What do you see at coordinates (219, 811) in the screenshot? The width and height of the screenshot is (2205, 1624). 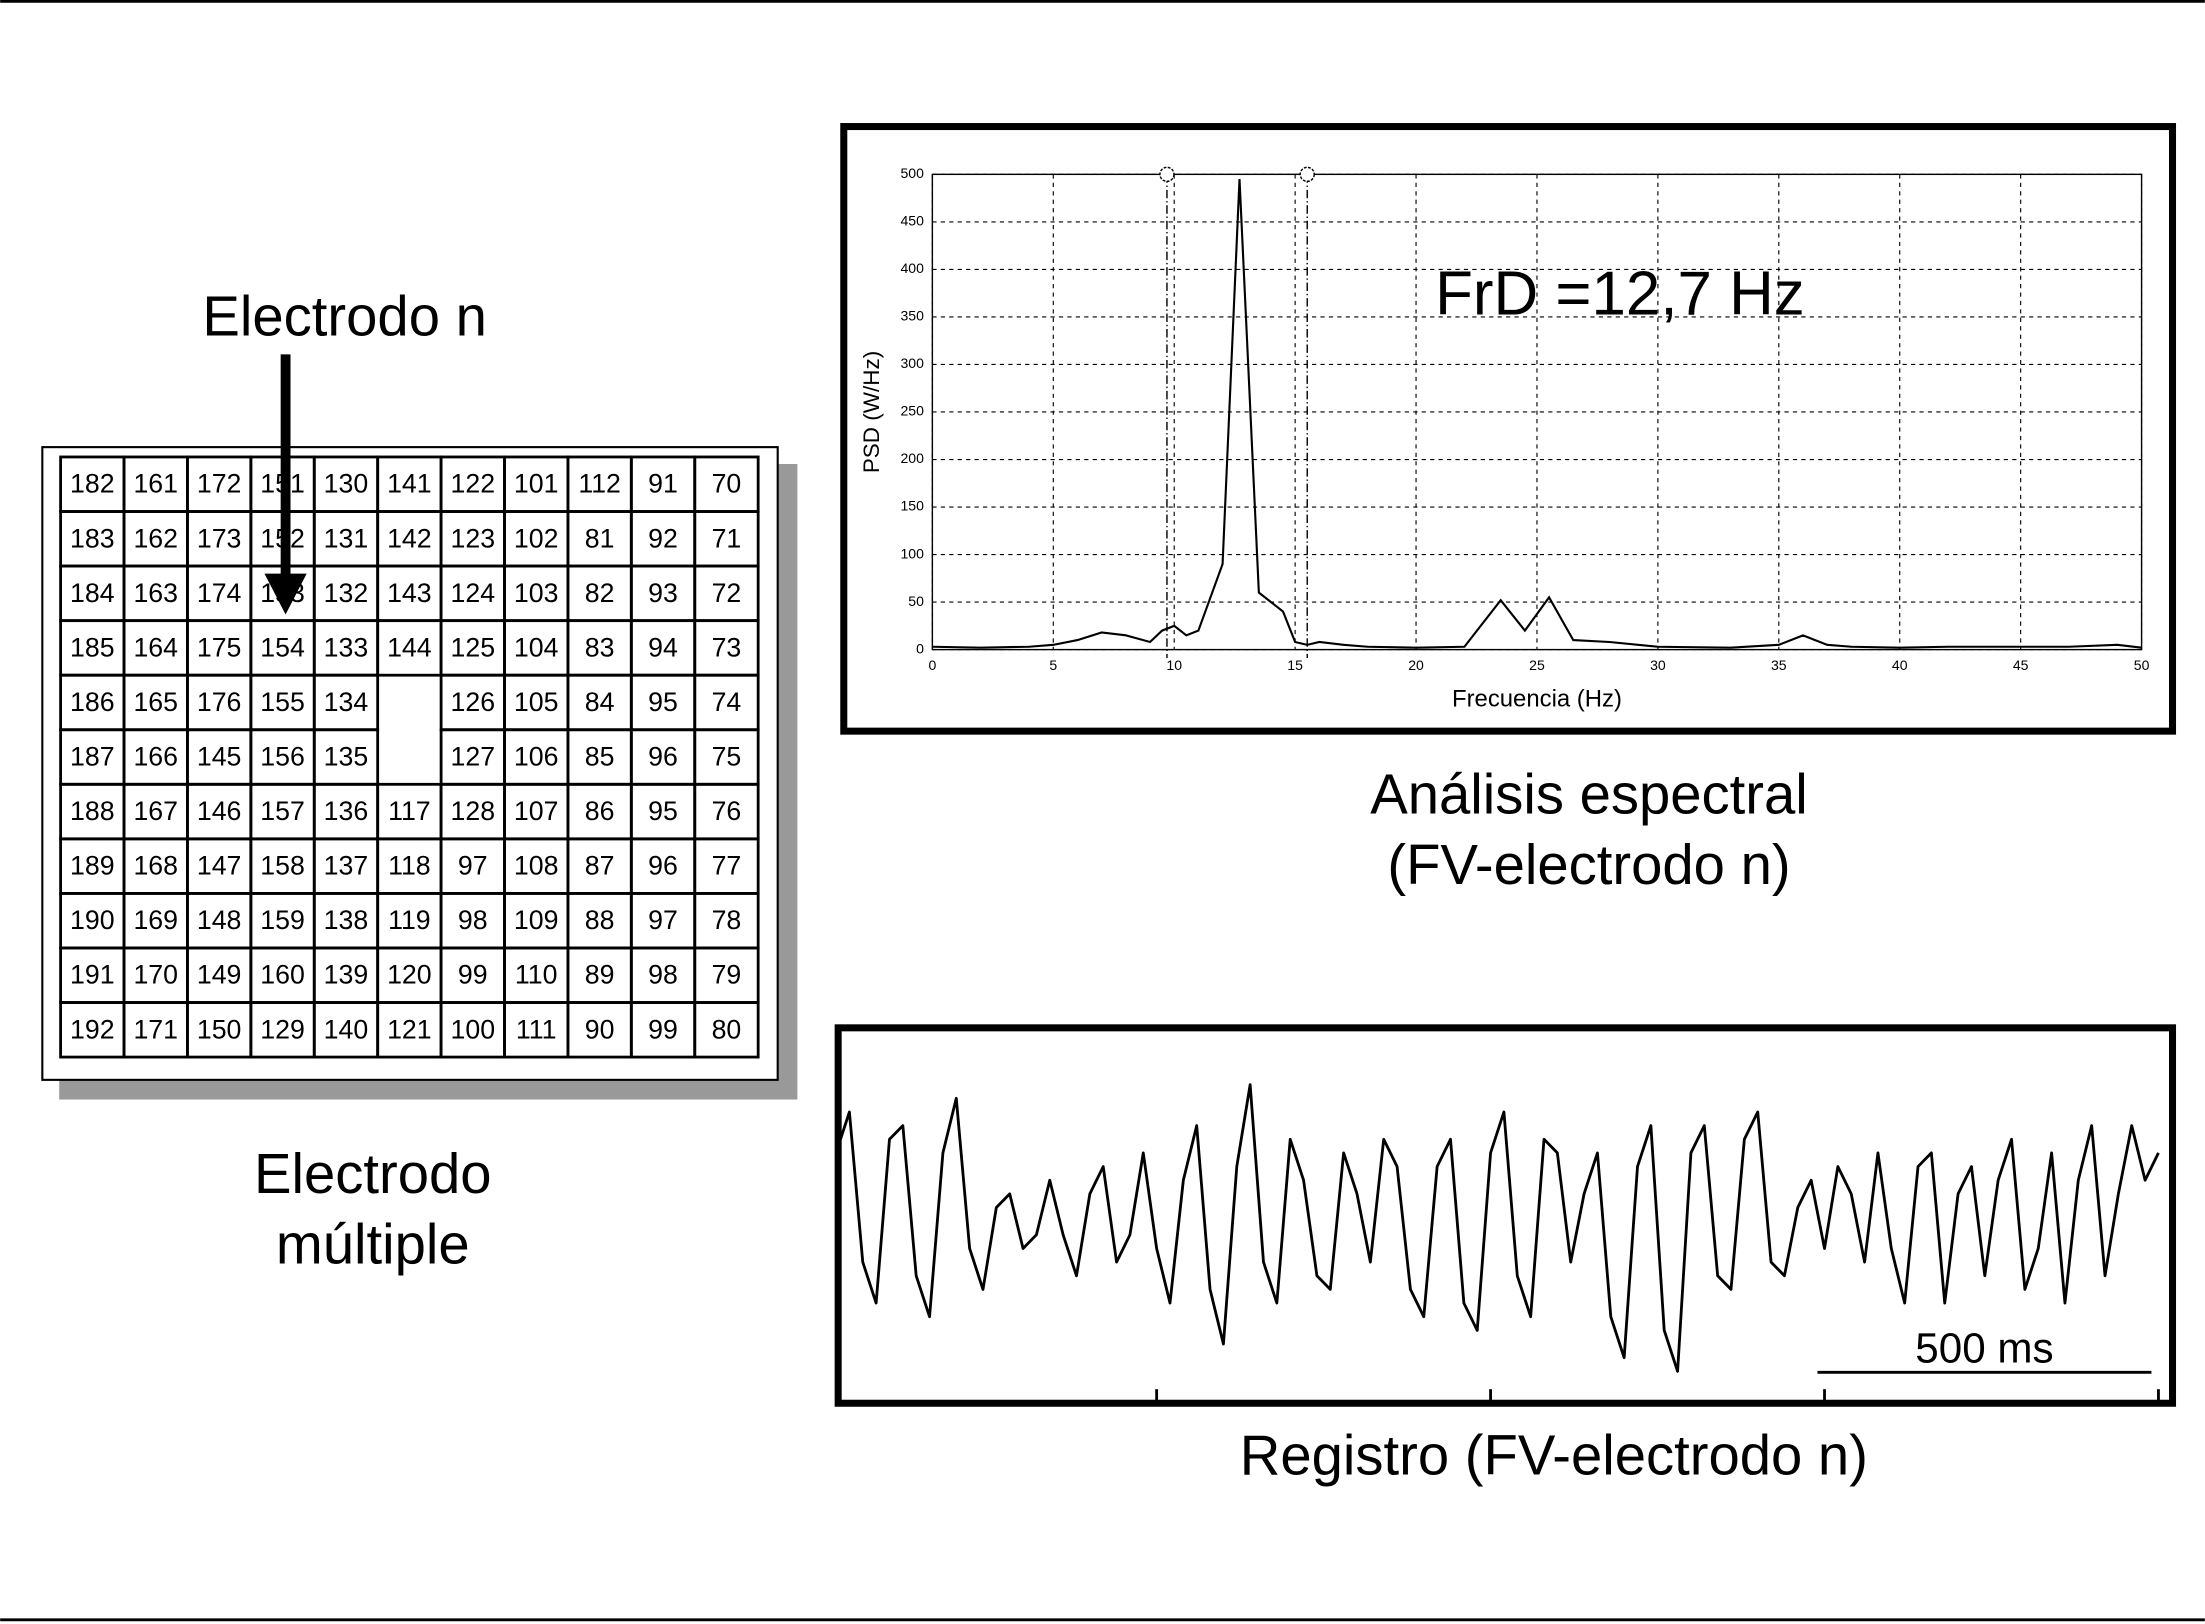 I see `cell-label: 146` at bounding box center [219, 811].